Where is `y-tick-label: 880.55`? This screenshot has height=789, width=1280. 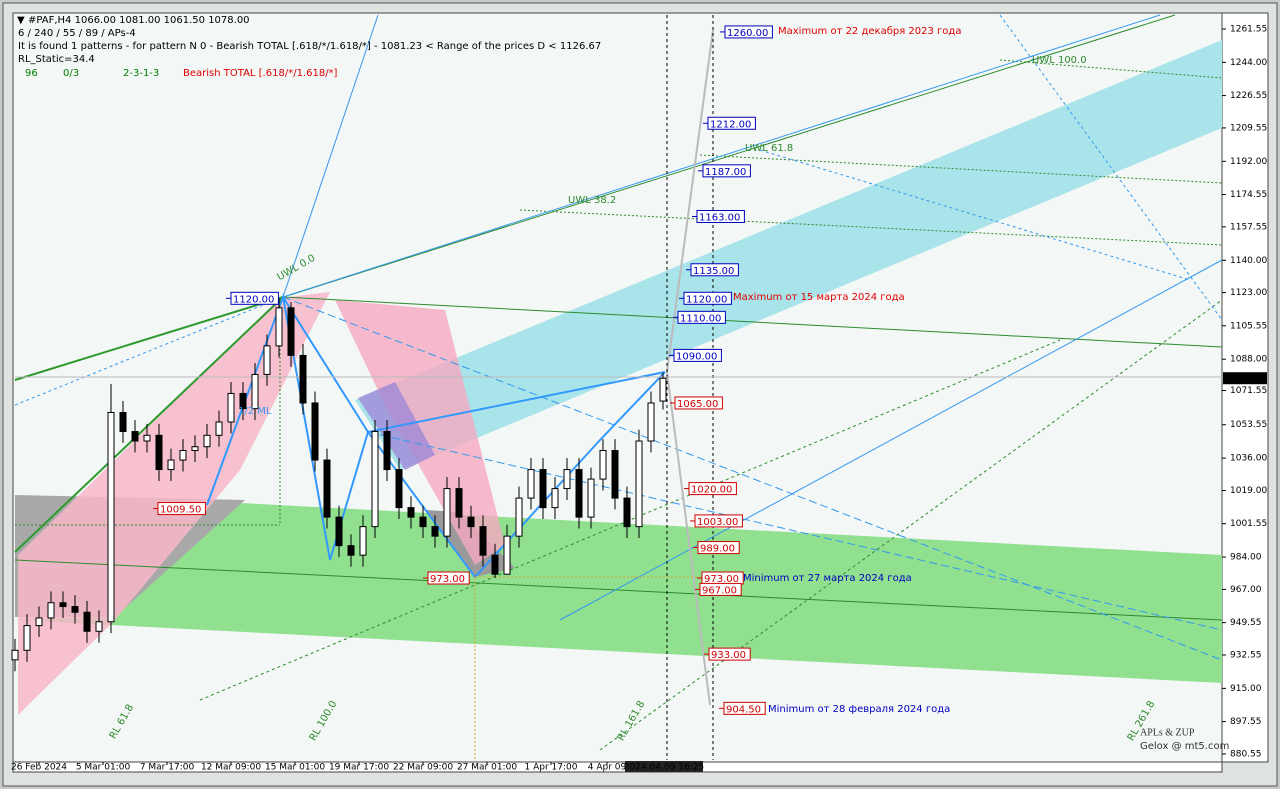
y-tick-label: 880.55 is located at coordinates (1246, 754).